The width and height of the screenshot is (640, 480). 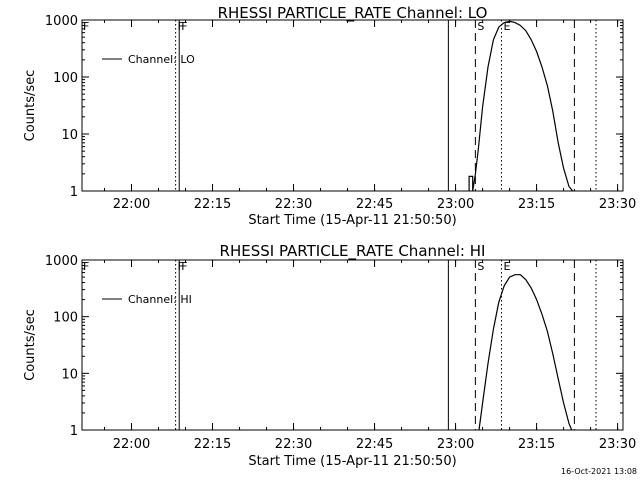 I want to click on legend-label: Channel: LO, so click(x=161, y=59).